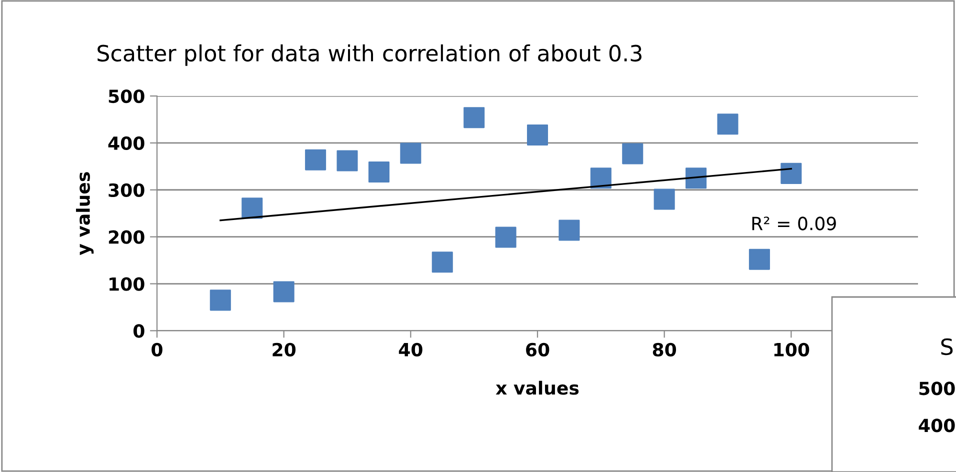 Image resolution: width=956 pixels, height=472 pixels. What do you see at coordinates (537, 387) in the screenshot?
I see `x-axis-title: x values` at bounding box center [537, 387].